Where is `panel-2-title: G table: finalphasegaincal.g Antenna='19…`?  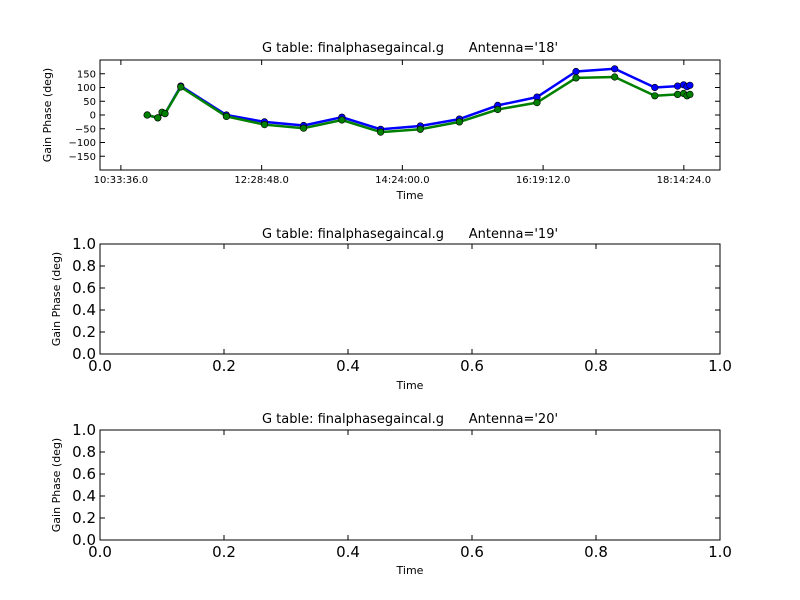 panel-2-title: G table: finalphasegaincal.g Antenna='19… is located at coordinates (410, 234).